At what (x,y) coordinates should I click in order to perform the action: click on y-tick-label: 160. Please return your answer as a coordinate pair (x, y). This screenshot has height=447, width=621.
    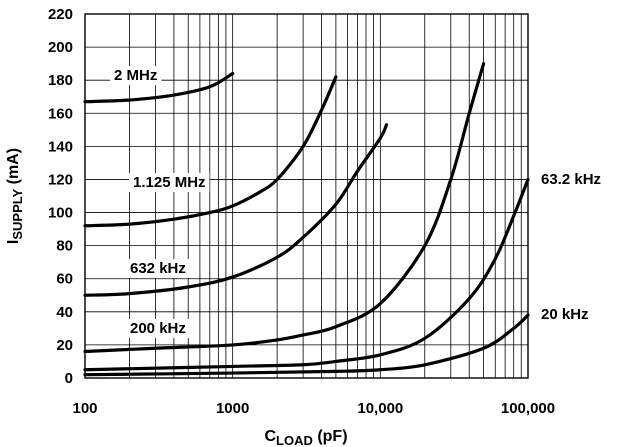
    Looking at the image, I should click on (60, 113).